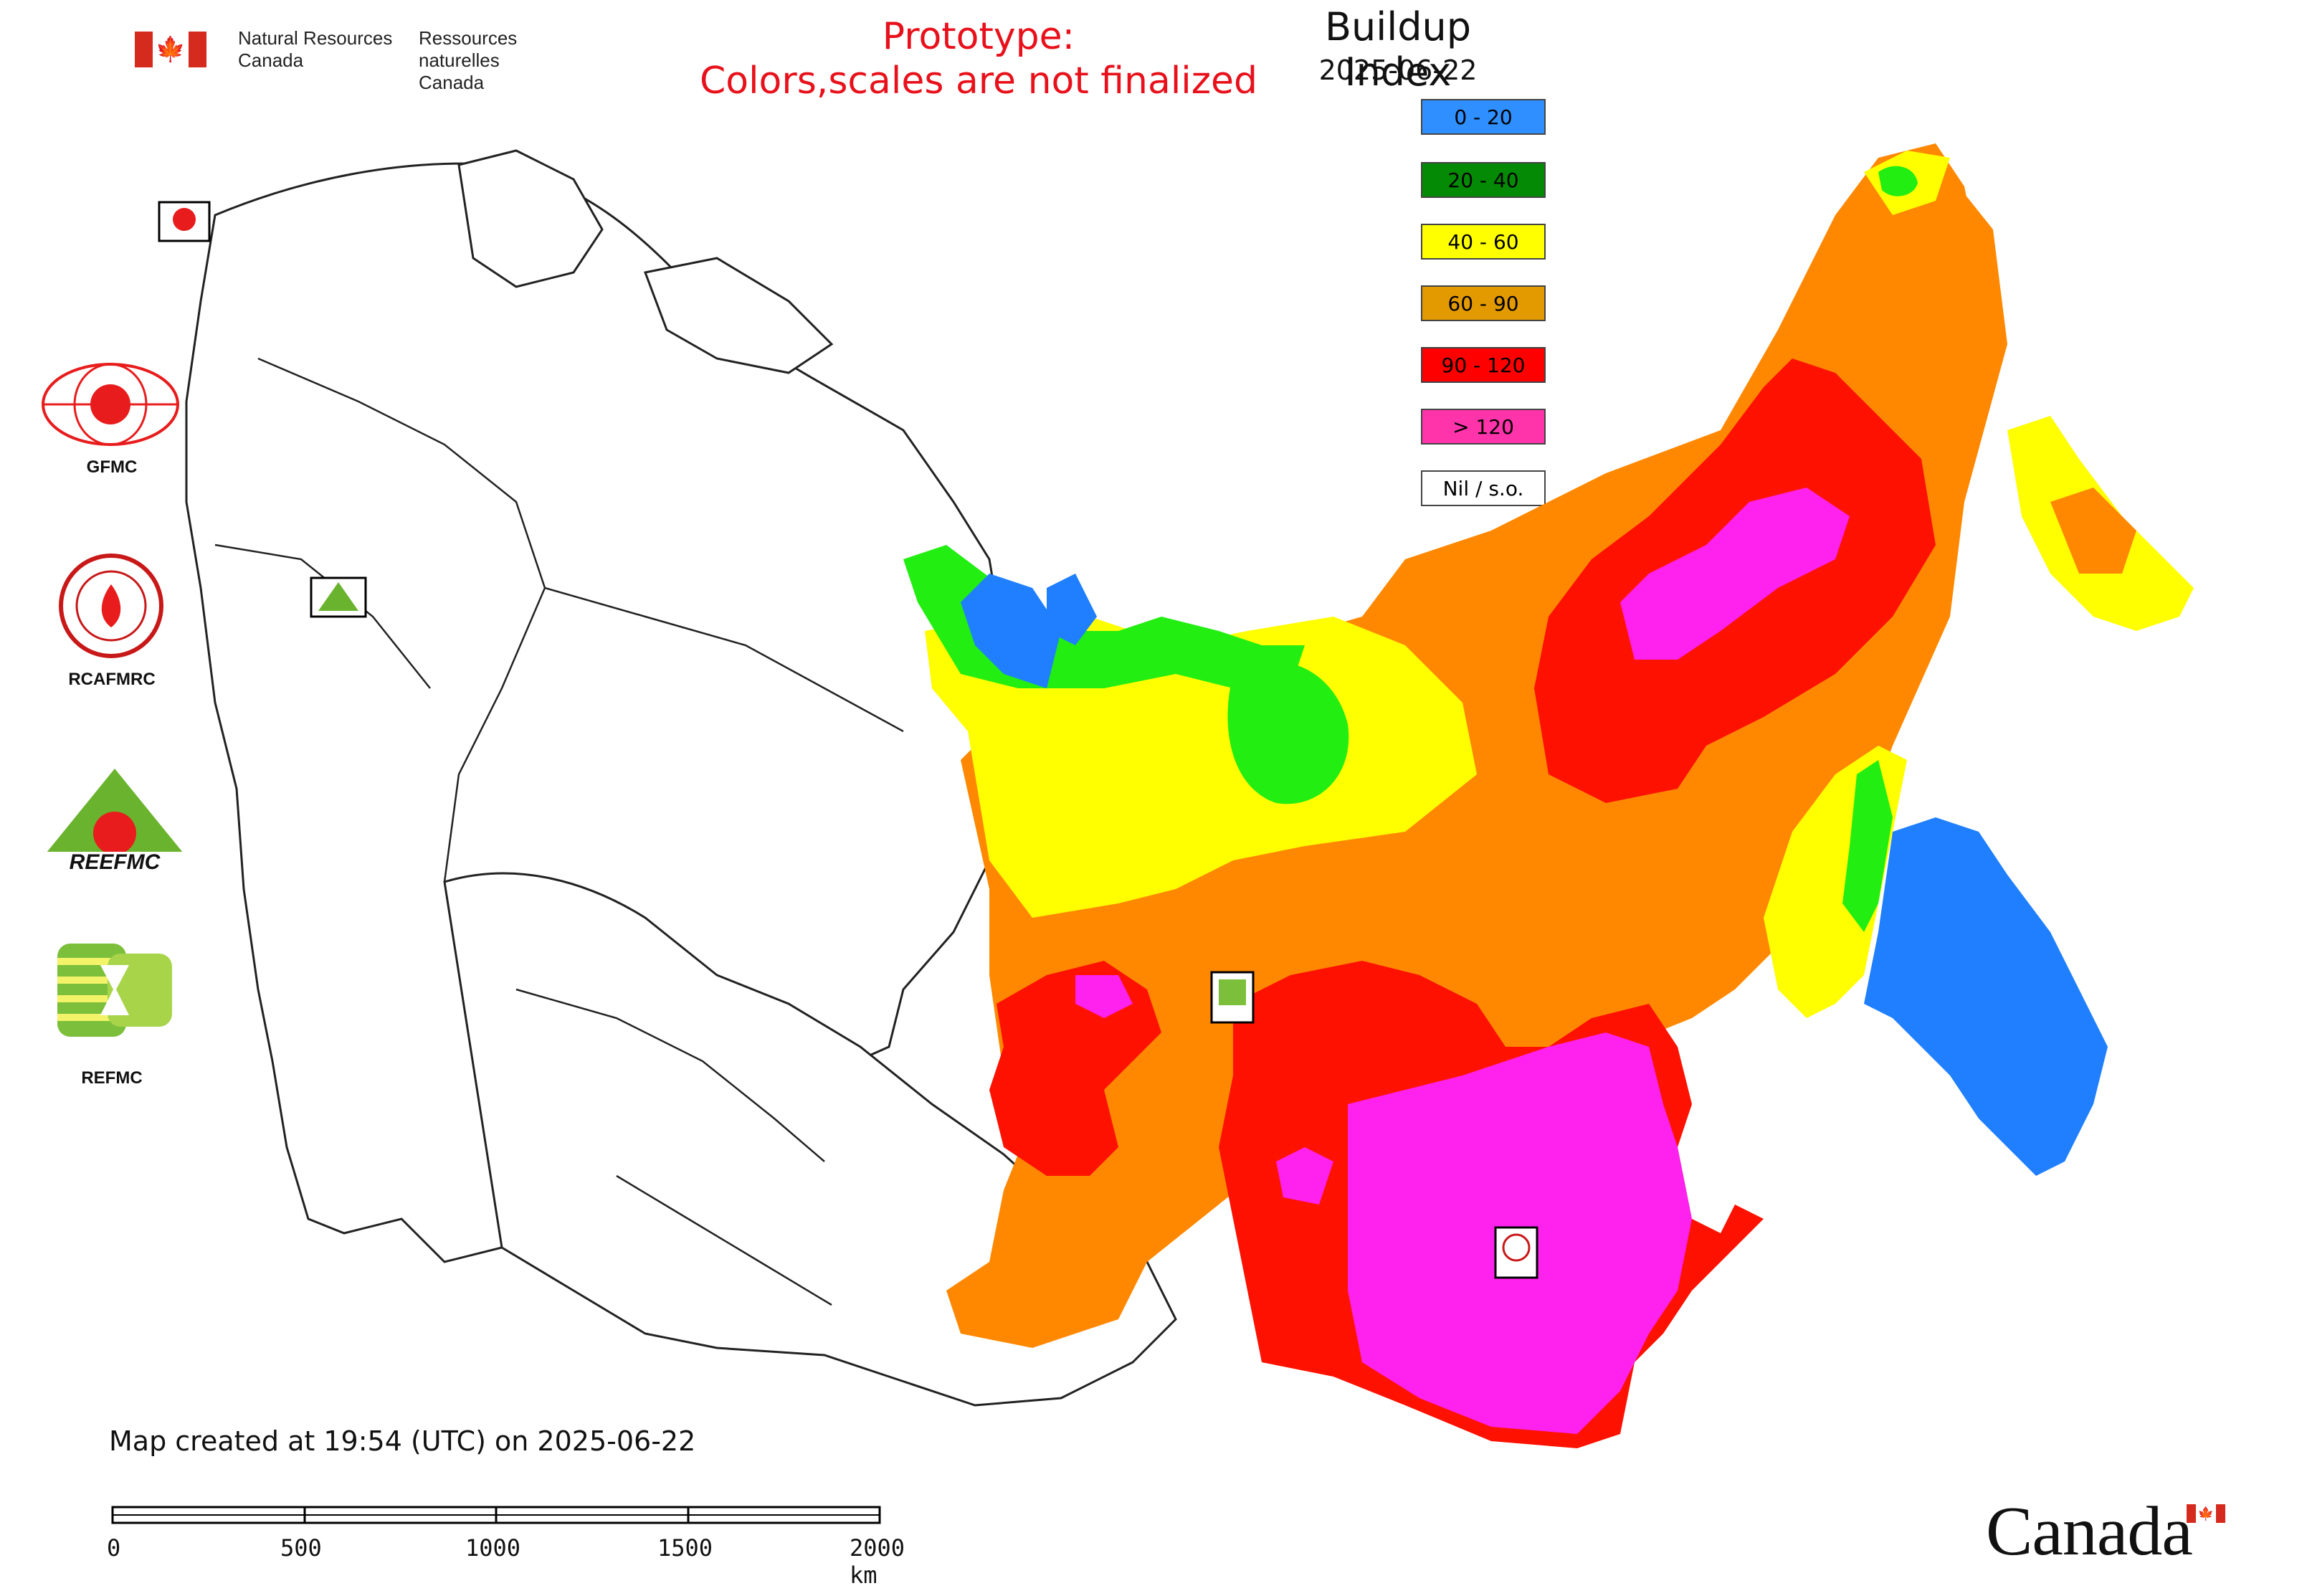 The image size is (2302, 1596). What do you see at coordinates (112, 467) in the screenshot?
I see `gfmc-label: GFMC` at bounding box center [112, 467].